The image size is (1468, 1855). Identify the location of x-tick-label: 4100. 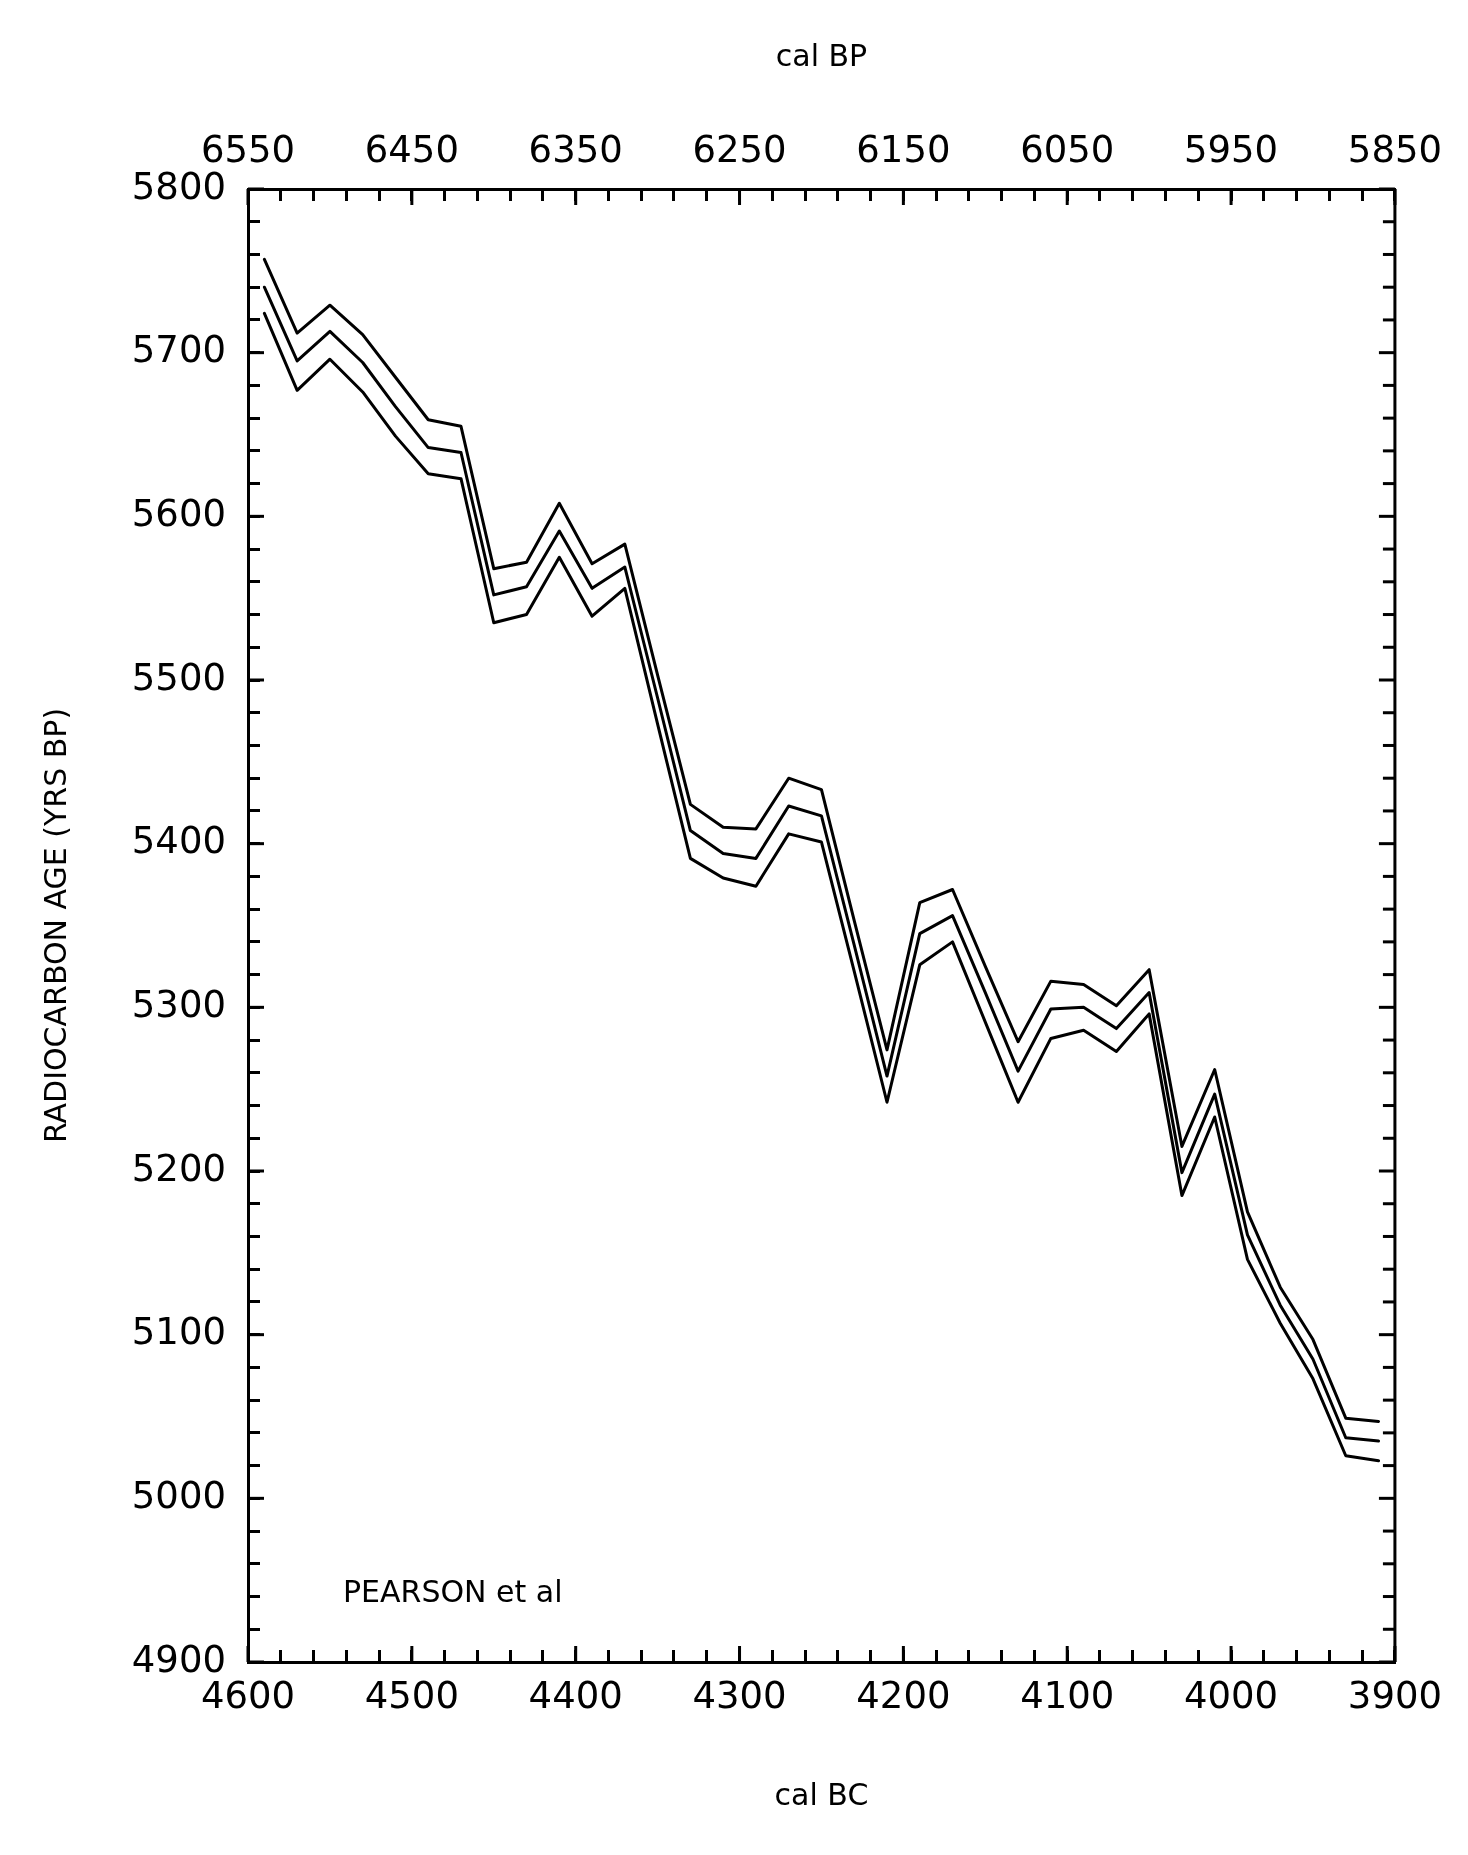
(1067, 1695).